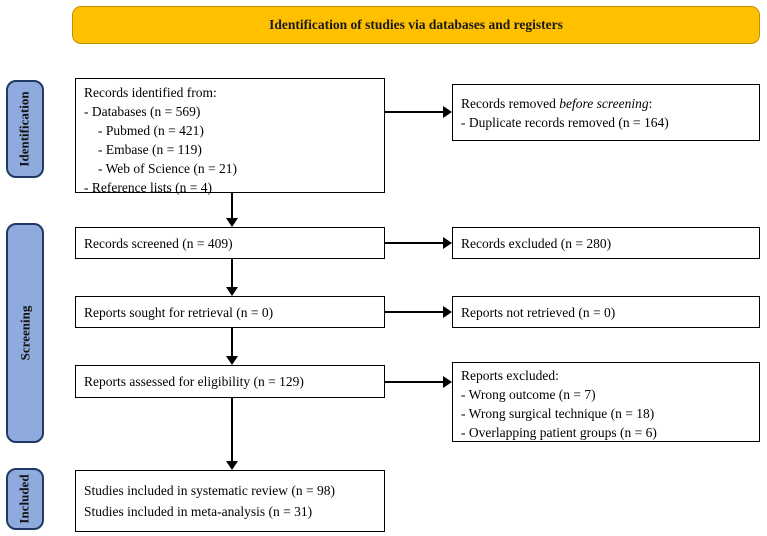  I want to click on arrow-down-1-head, so click(232, 222).